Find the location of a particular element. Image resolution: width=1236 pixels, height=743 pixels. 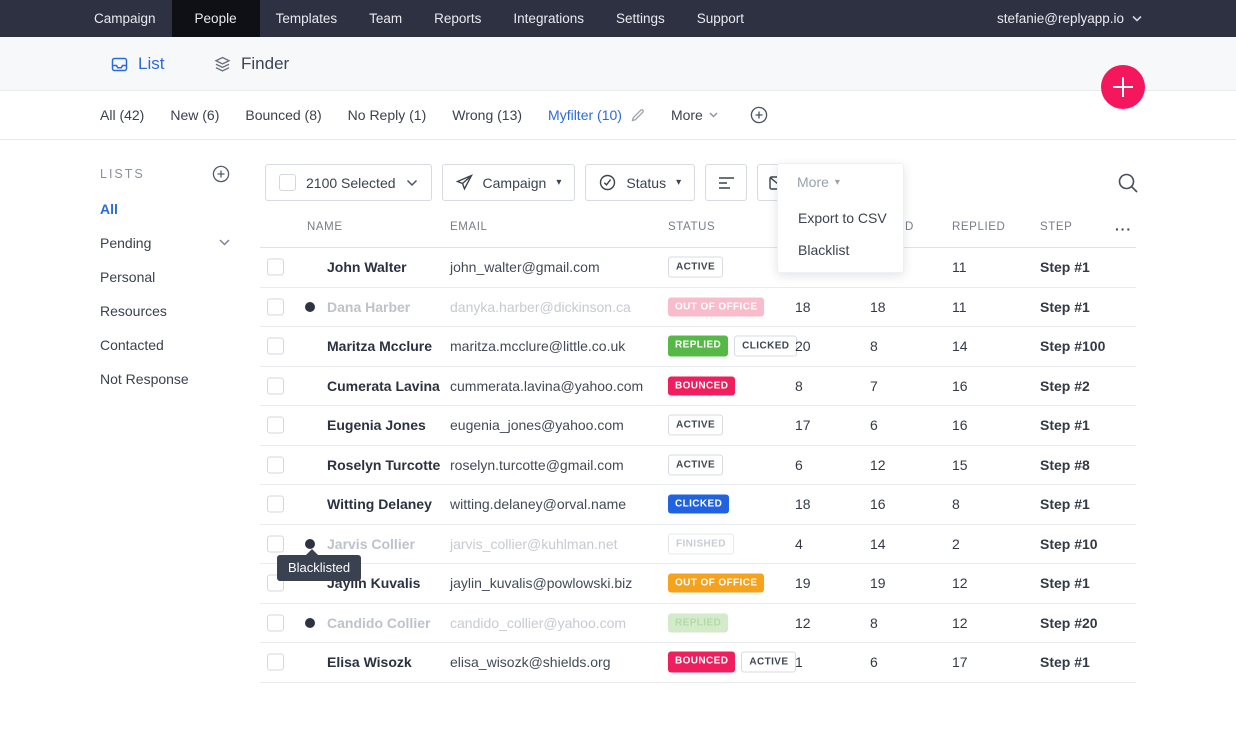

more-dropdown-trigger: More ▾ is located at coordinates (818, 182).